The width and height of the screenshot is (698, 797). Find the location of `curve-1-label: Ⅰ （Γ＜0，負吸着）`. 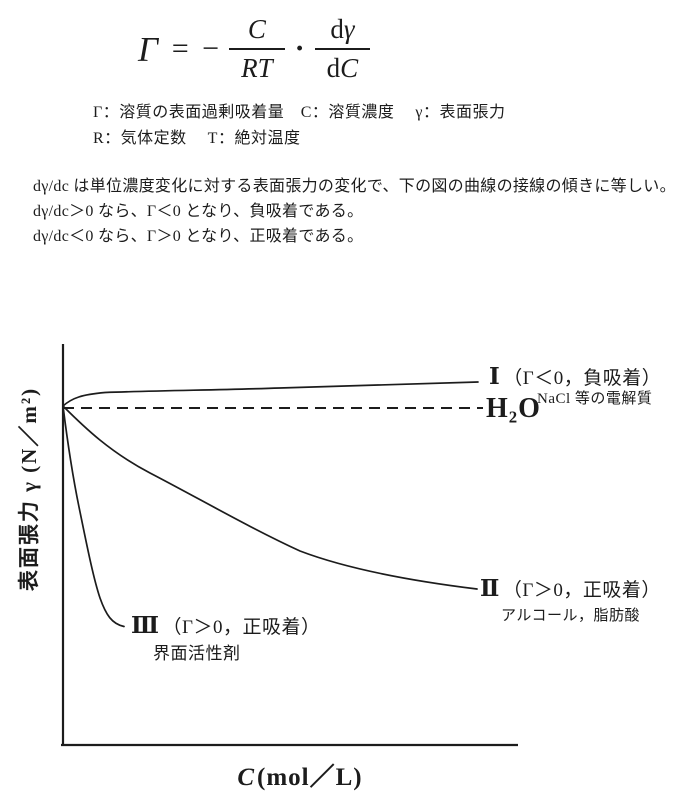

curve-1-label: Ⅰ （Γ＜0，負吸着） is located at coordinates (575, 376).